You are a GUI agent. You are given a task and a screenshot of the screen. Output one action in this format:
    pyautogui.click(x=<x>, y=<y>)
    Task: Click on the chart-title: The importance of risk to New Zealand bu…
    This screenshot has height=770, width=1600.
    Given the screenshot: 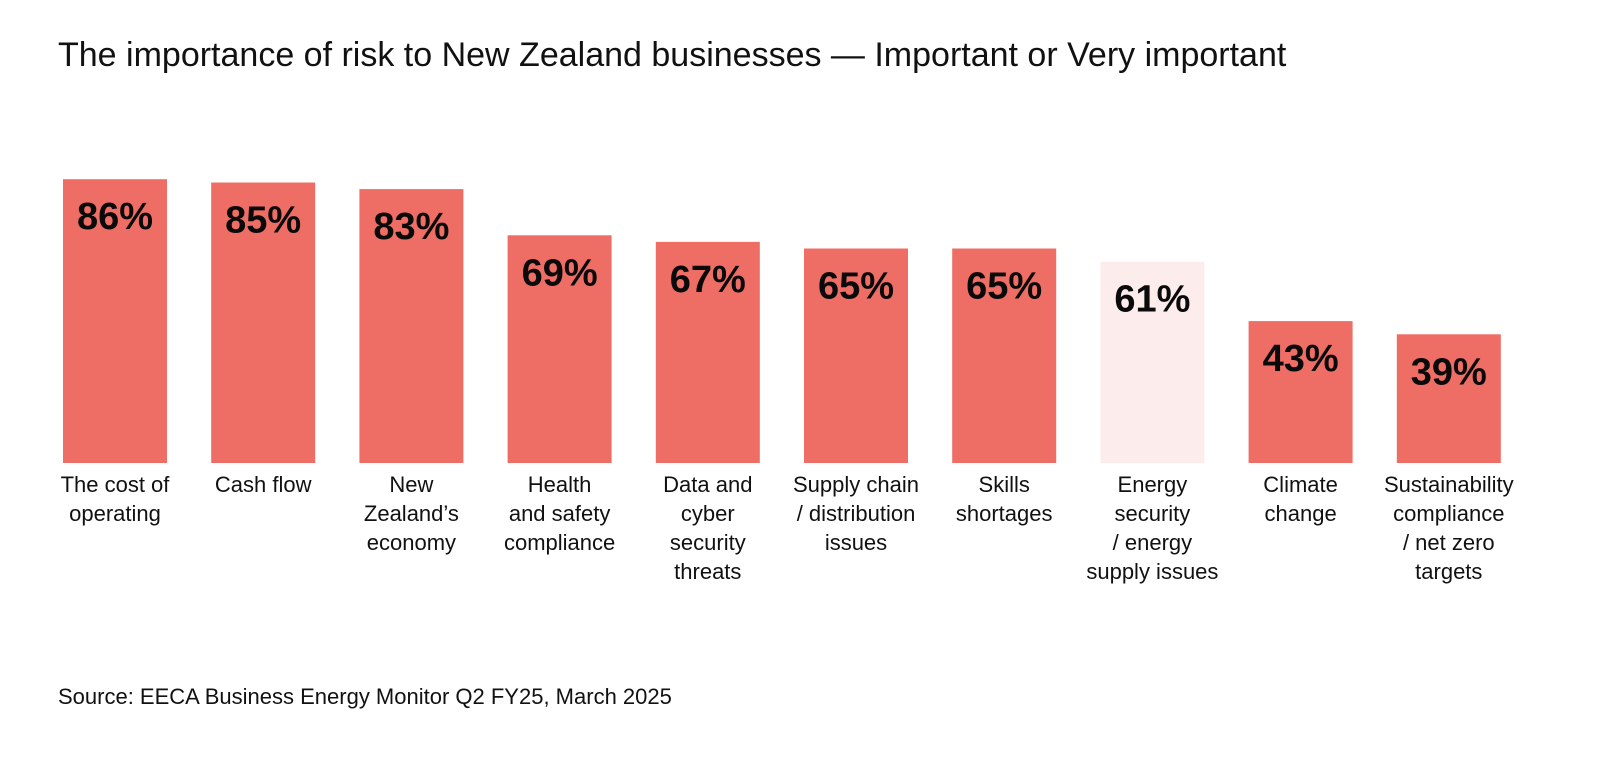 What is the action you would take?
    pyautogui.click(x=672, y=55)
    